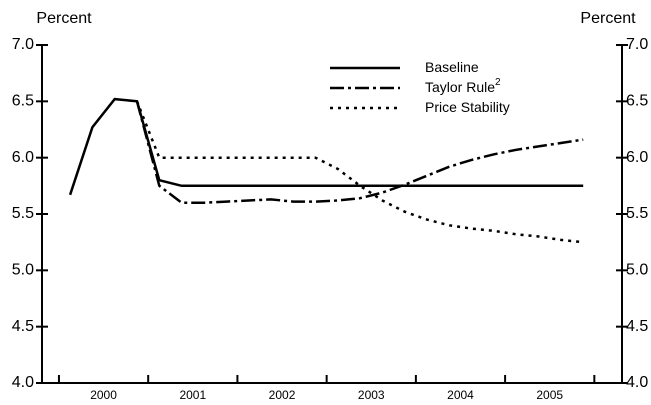 This screenshot has height=405, width=651. What do you see at coordinates (103, 395) in the screenshot?
I see `x-tick-label: 2000` at bounding box center [103, 395].